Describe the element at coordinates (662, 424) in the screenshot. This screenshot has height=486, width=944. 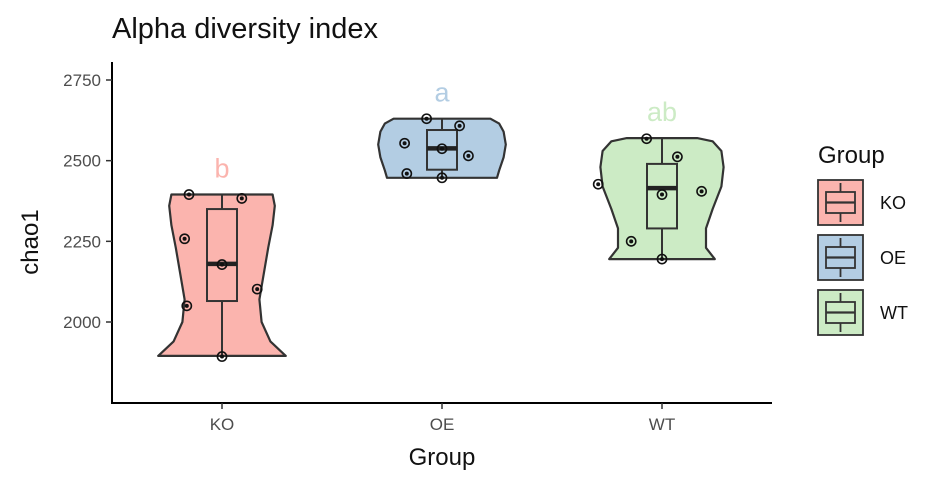
I see `x-tick-label: WT` at that location.